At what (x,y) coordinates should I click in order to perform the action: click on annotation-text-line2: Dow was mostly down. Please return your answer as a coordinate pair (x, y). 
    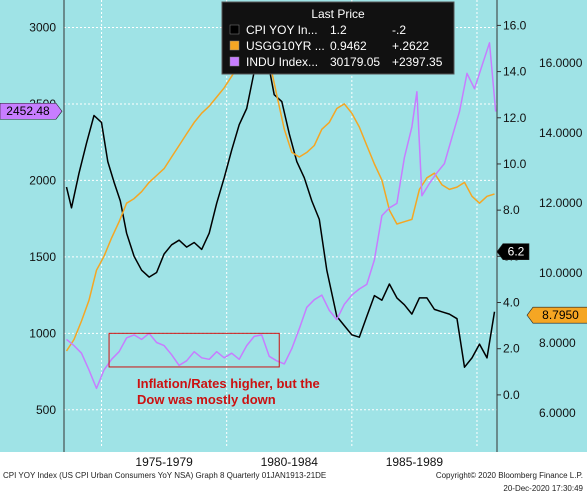
    Looking at the image, I should click on (206, 399).